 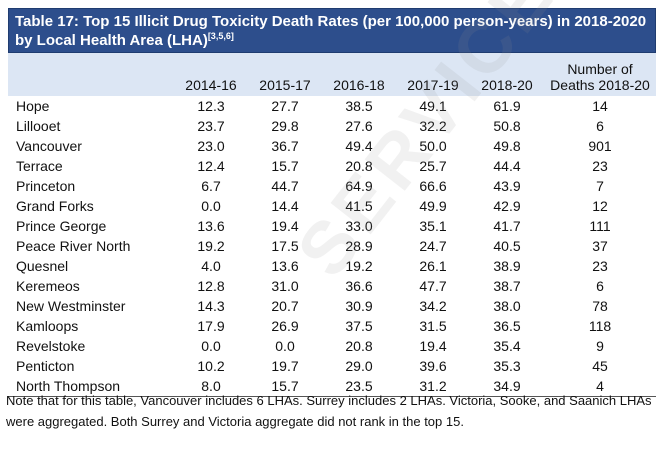 I want to click on cell-rate-2015-17: 29.8, so click(x=285, y=126).